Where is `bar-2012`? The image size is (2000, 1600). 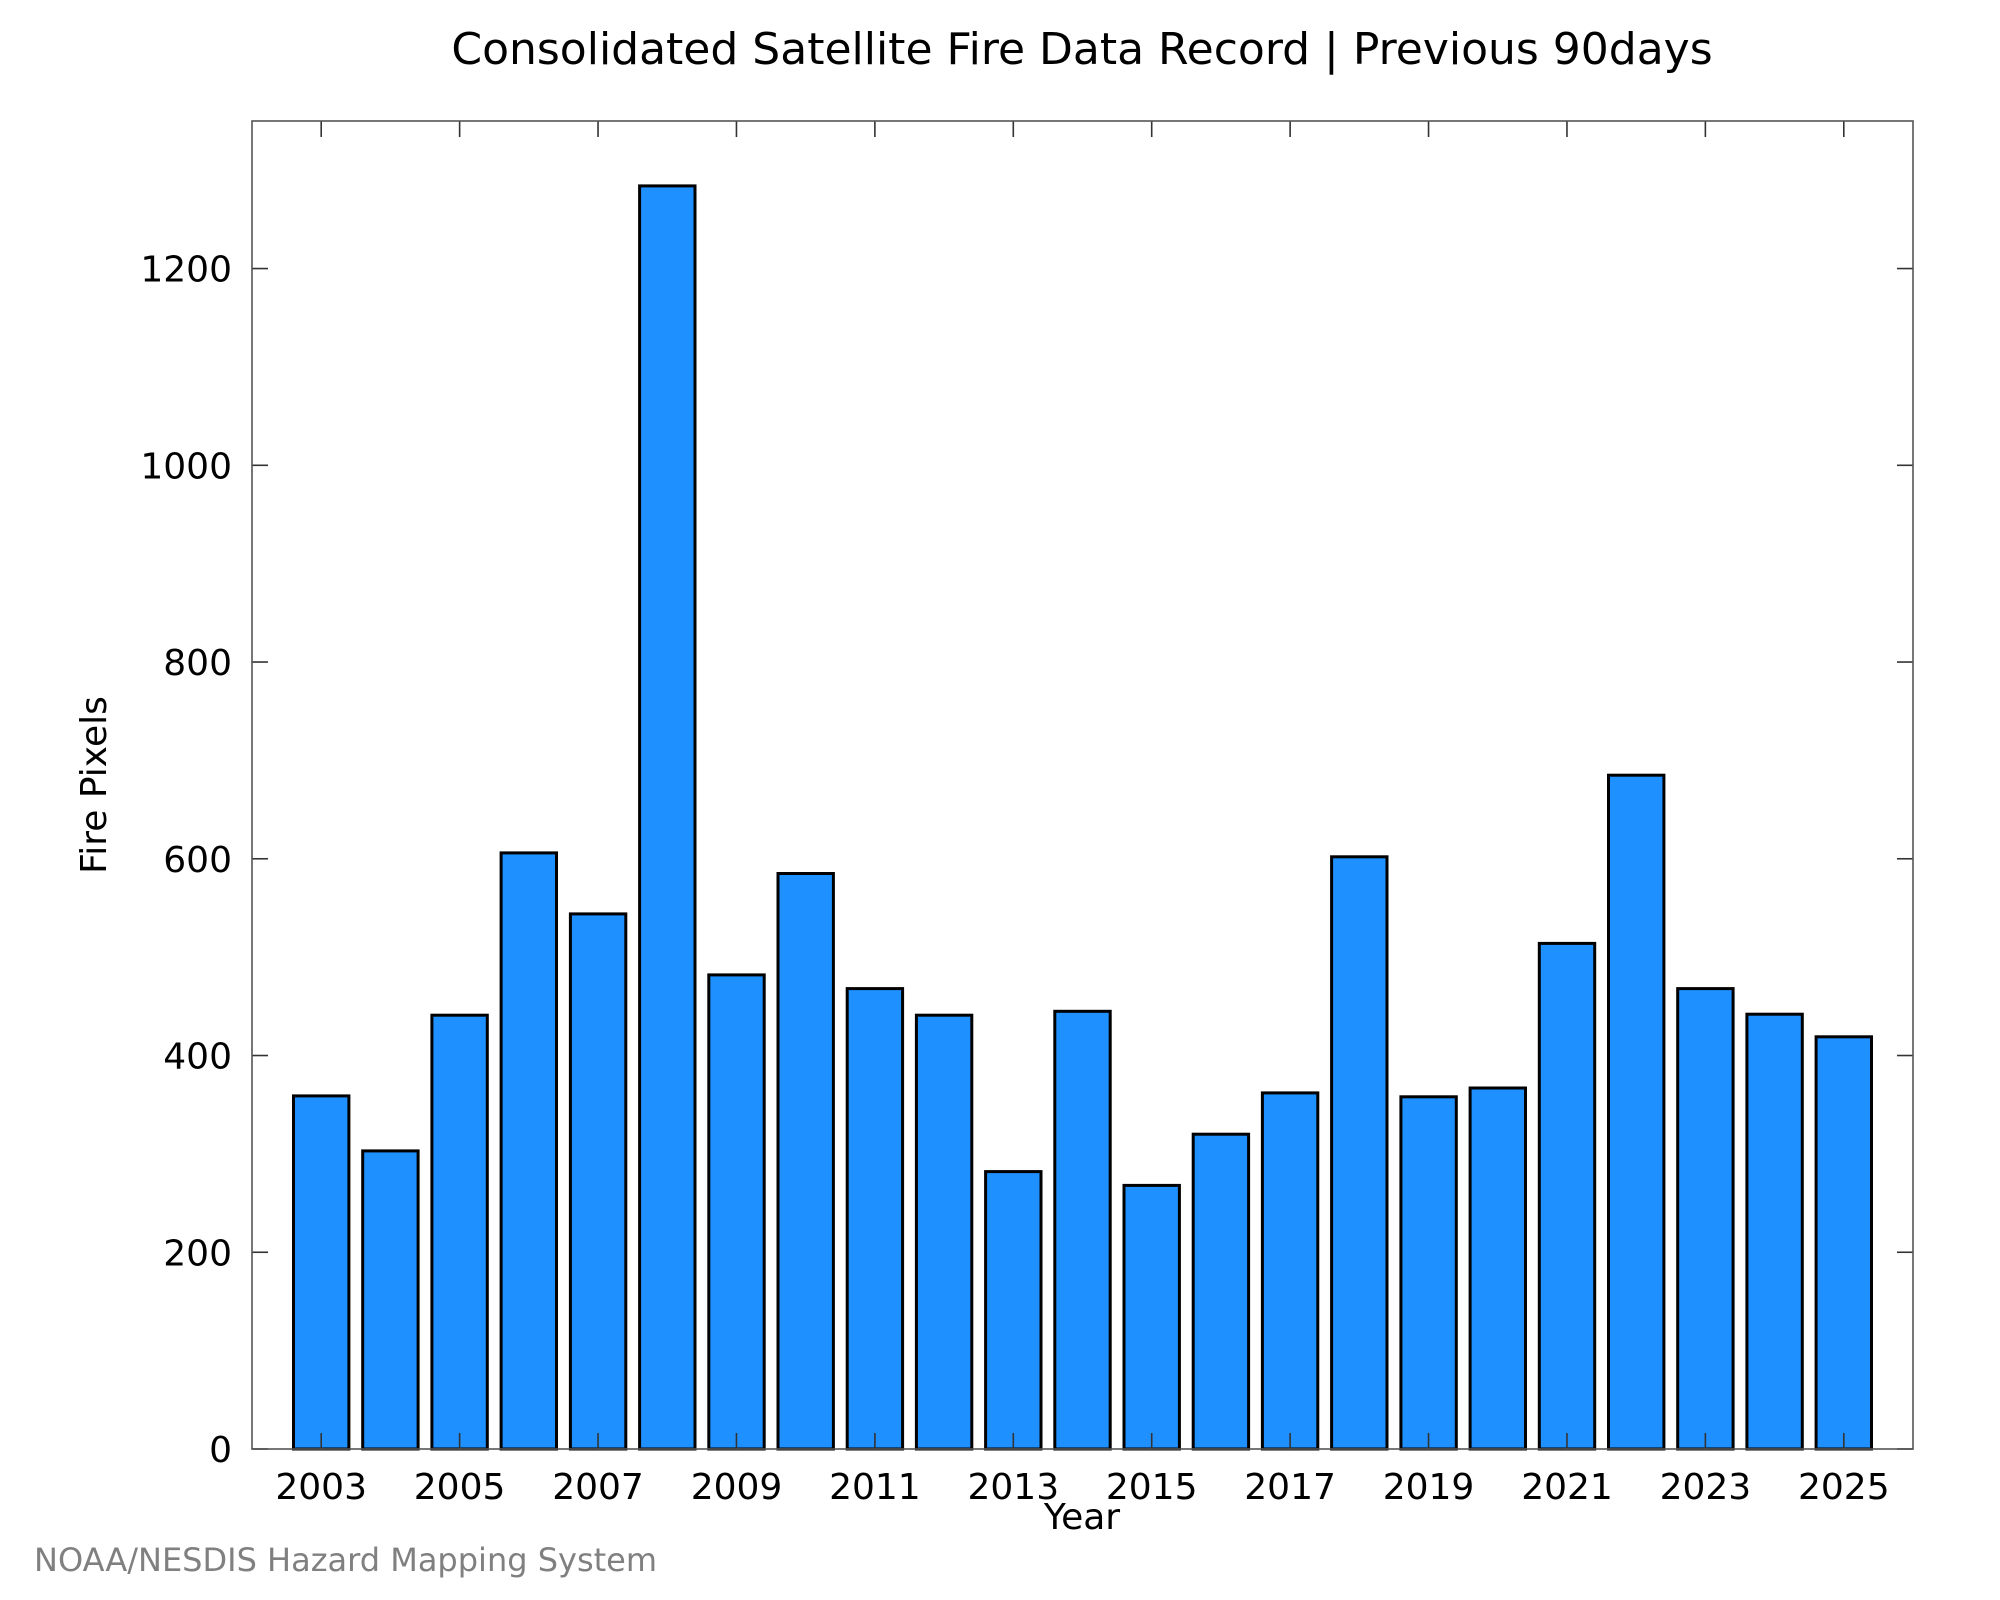 bar-2012 is located at coordinates (944, 1232).